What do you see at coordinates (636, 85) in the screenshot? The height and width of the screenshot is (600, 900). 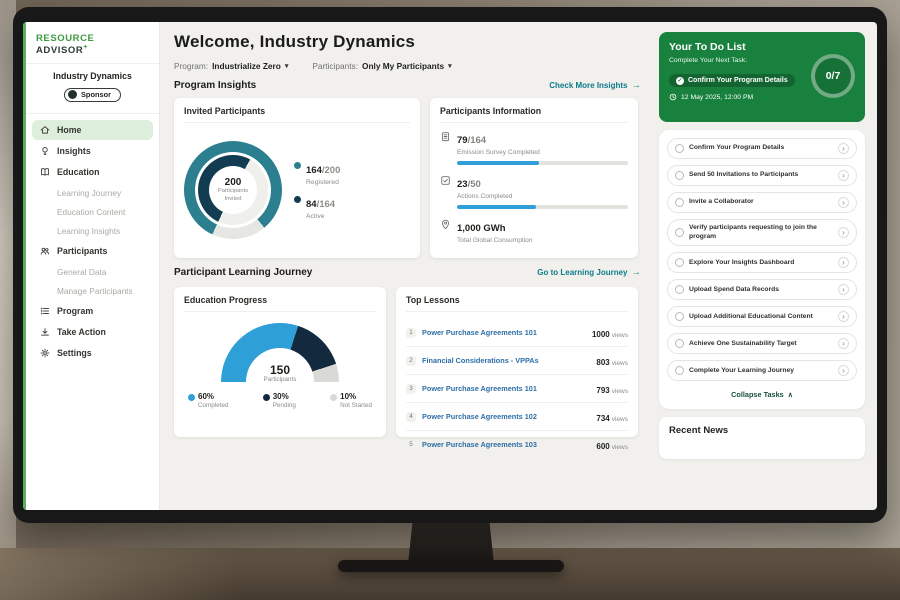 I see `arrow-right-icon: →` at bounding box center [636, 85].